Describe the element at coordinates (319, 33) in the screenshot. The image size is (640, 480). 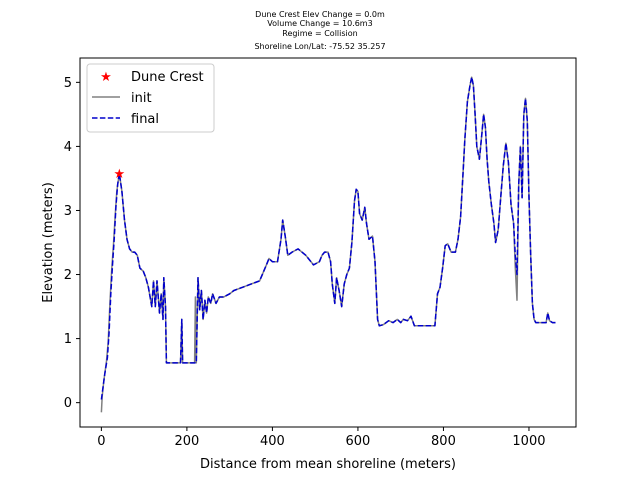
I see `title-line-3: Regime = Collision` at that location.